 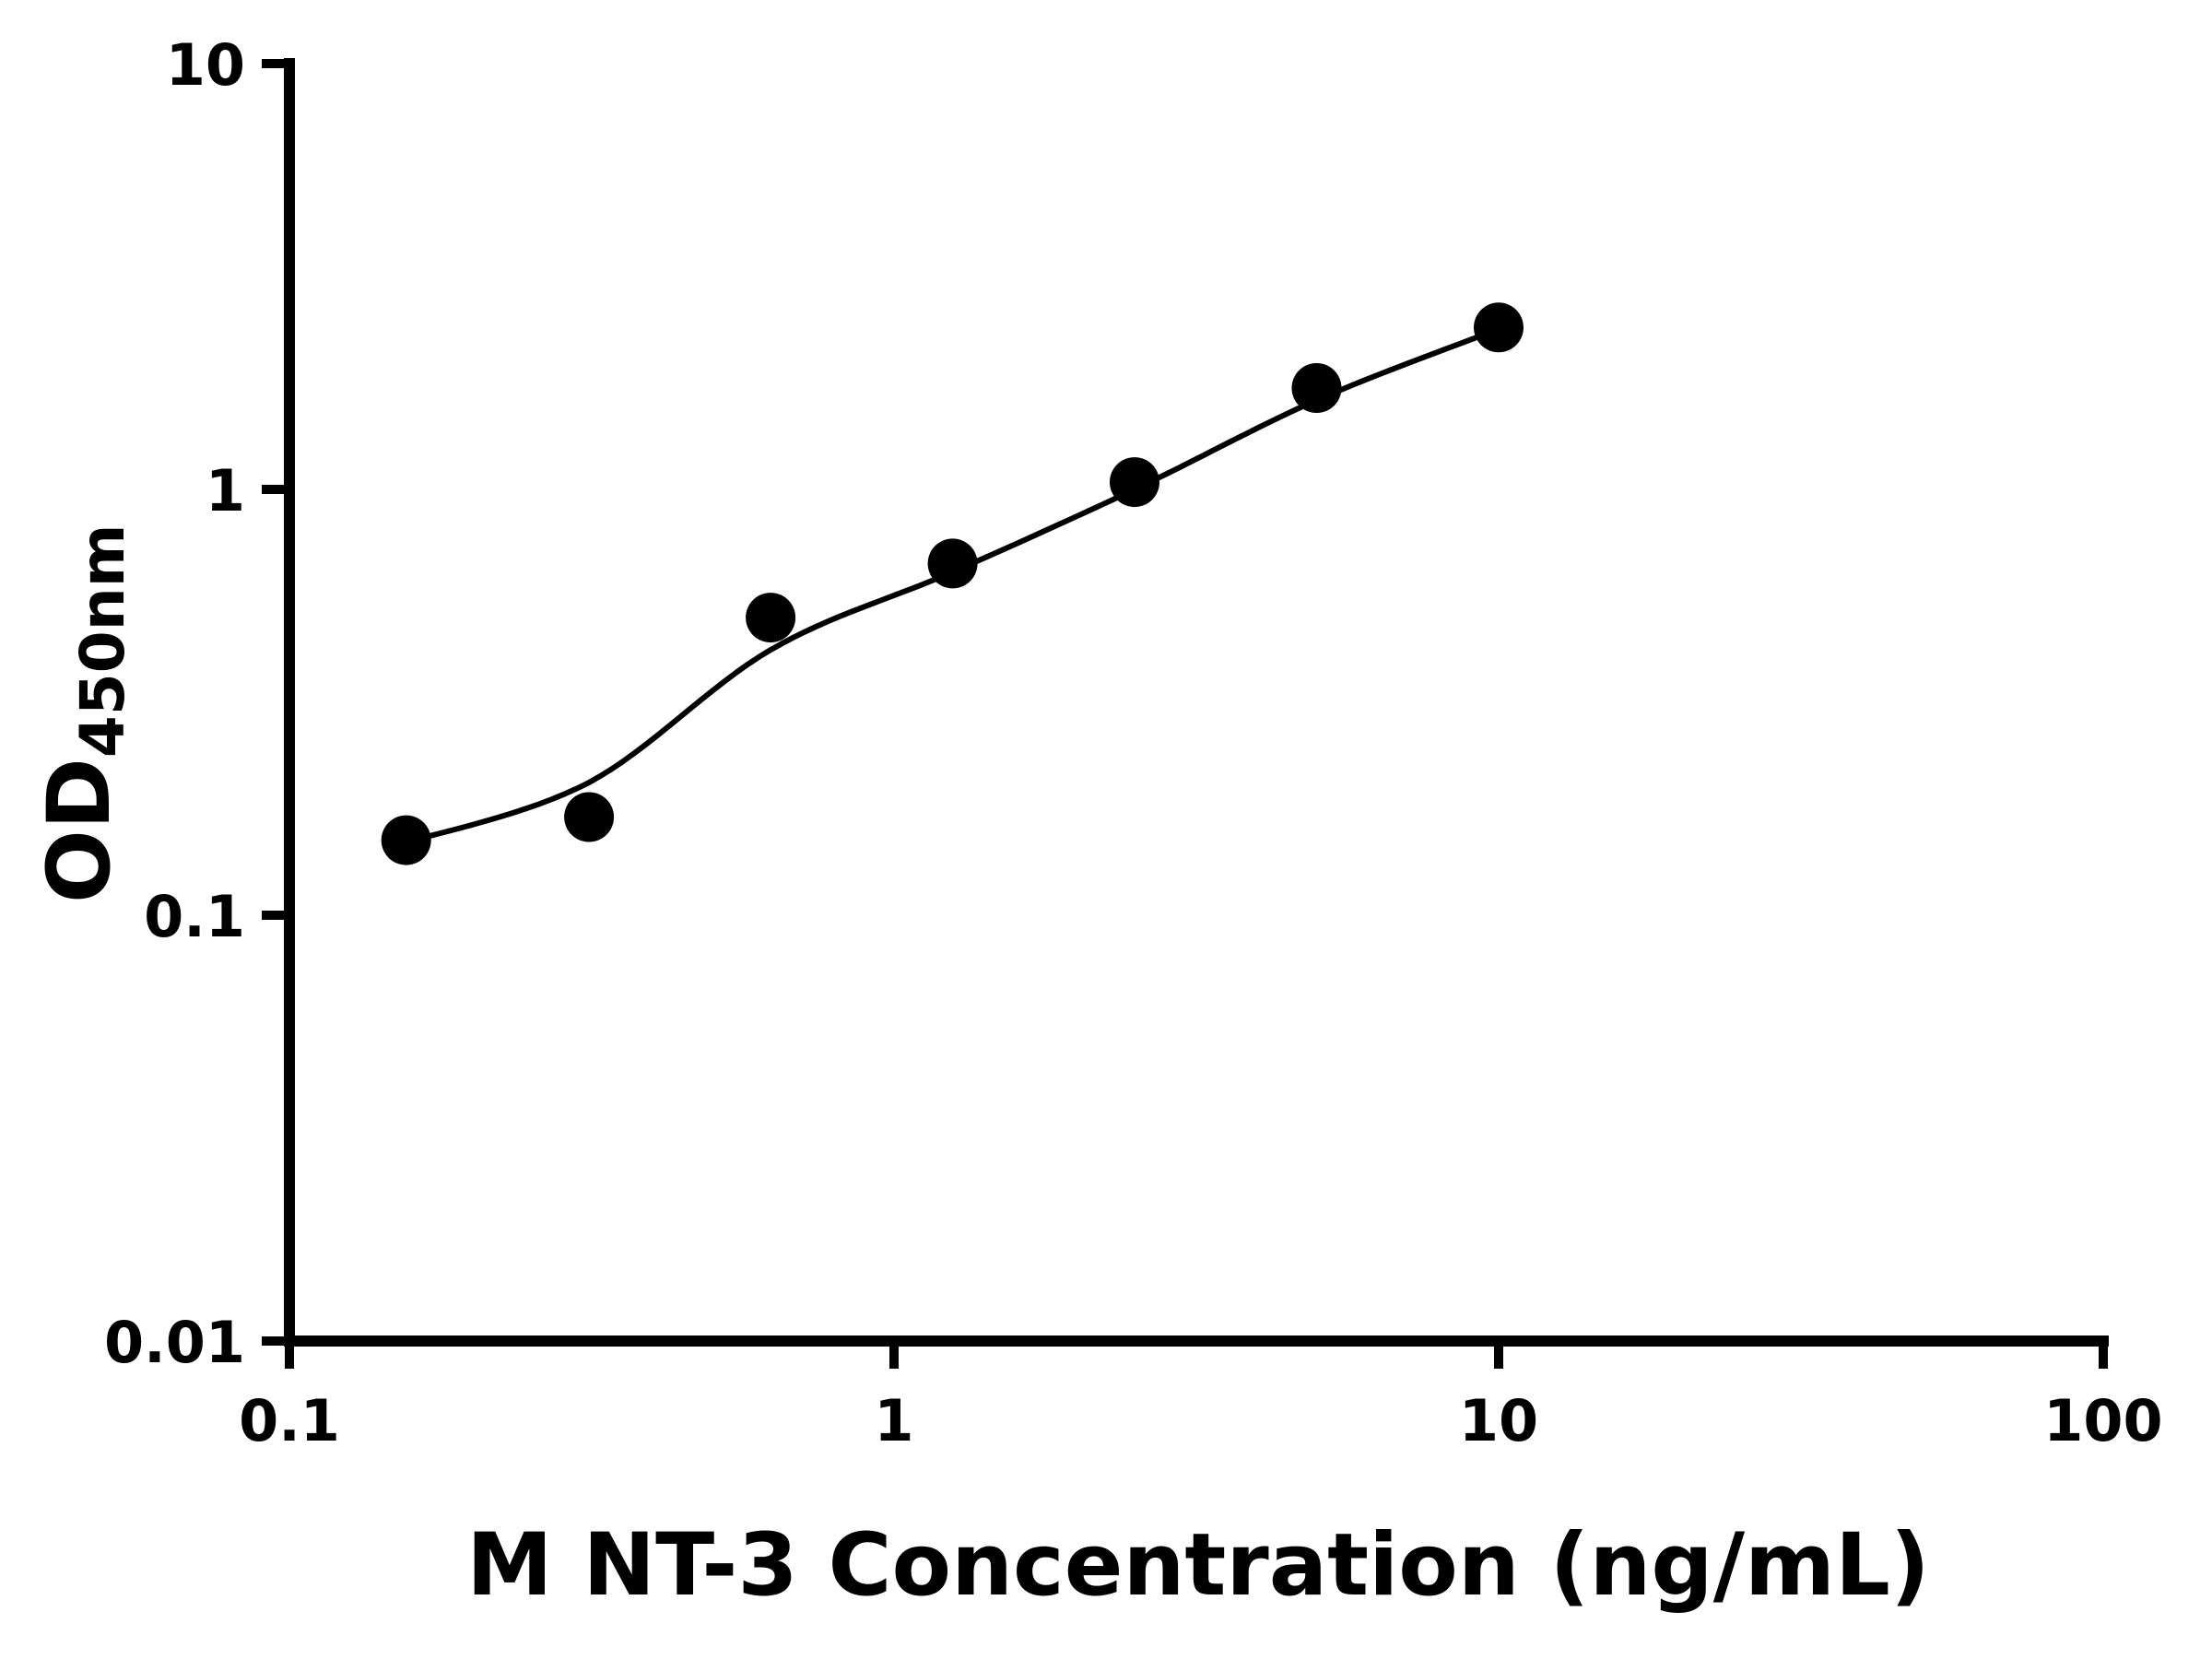 What do you see at coordinates (102, 641) in the screenshot?
I see `y-axis-title-subscript: 450nm` at bounding box center [102, 641].